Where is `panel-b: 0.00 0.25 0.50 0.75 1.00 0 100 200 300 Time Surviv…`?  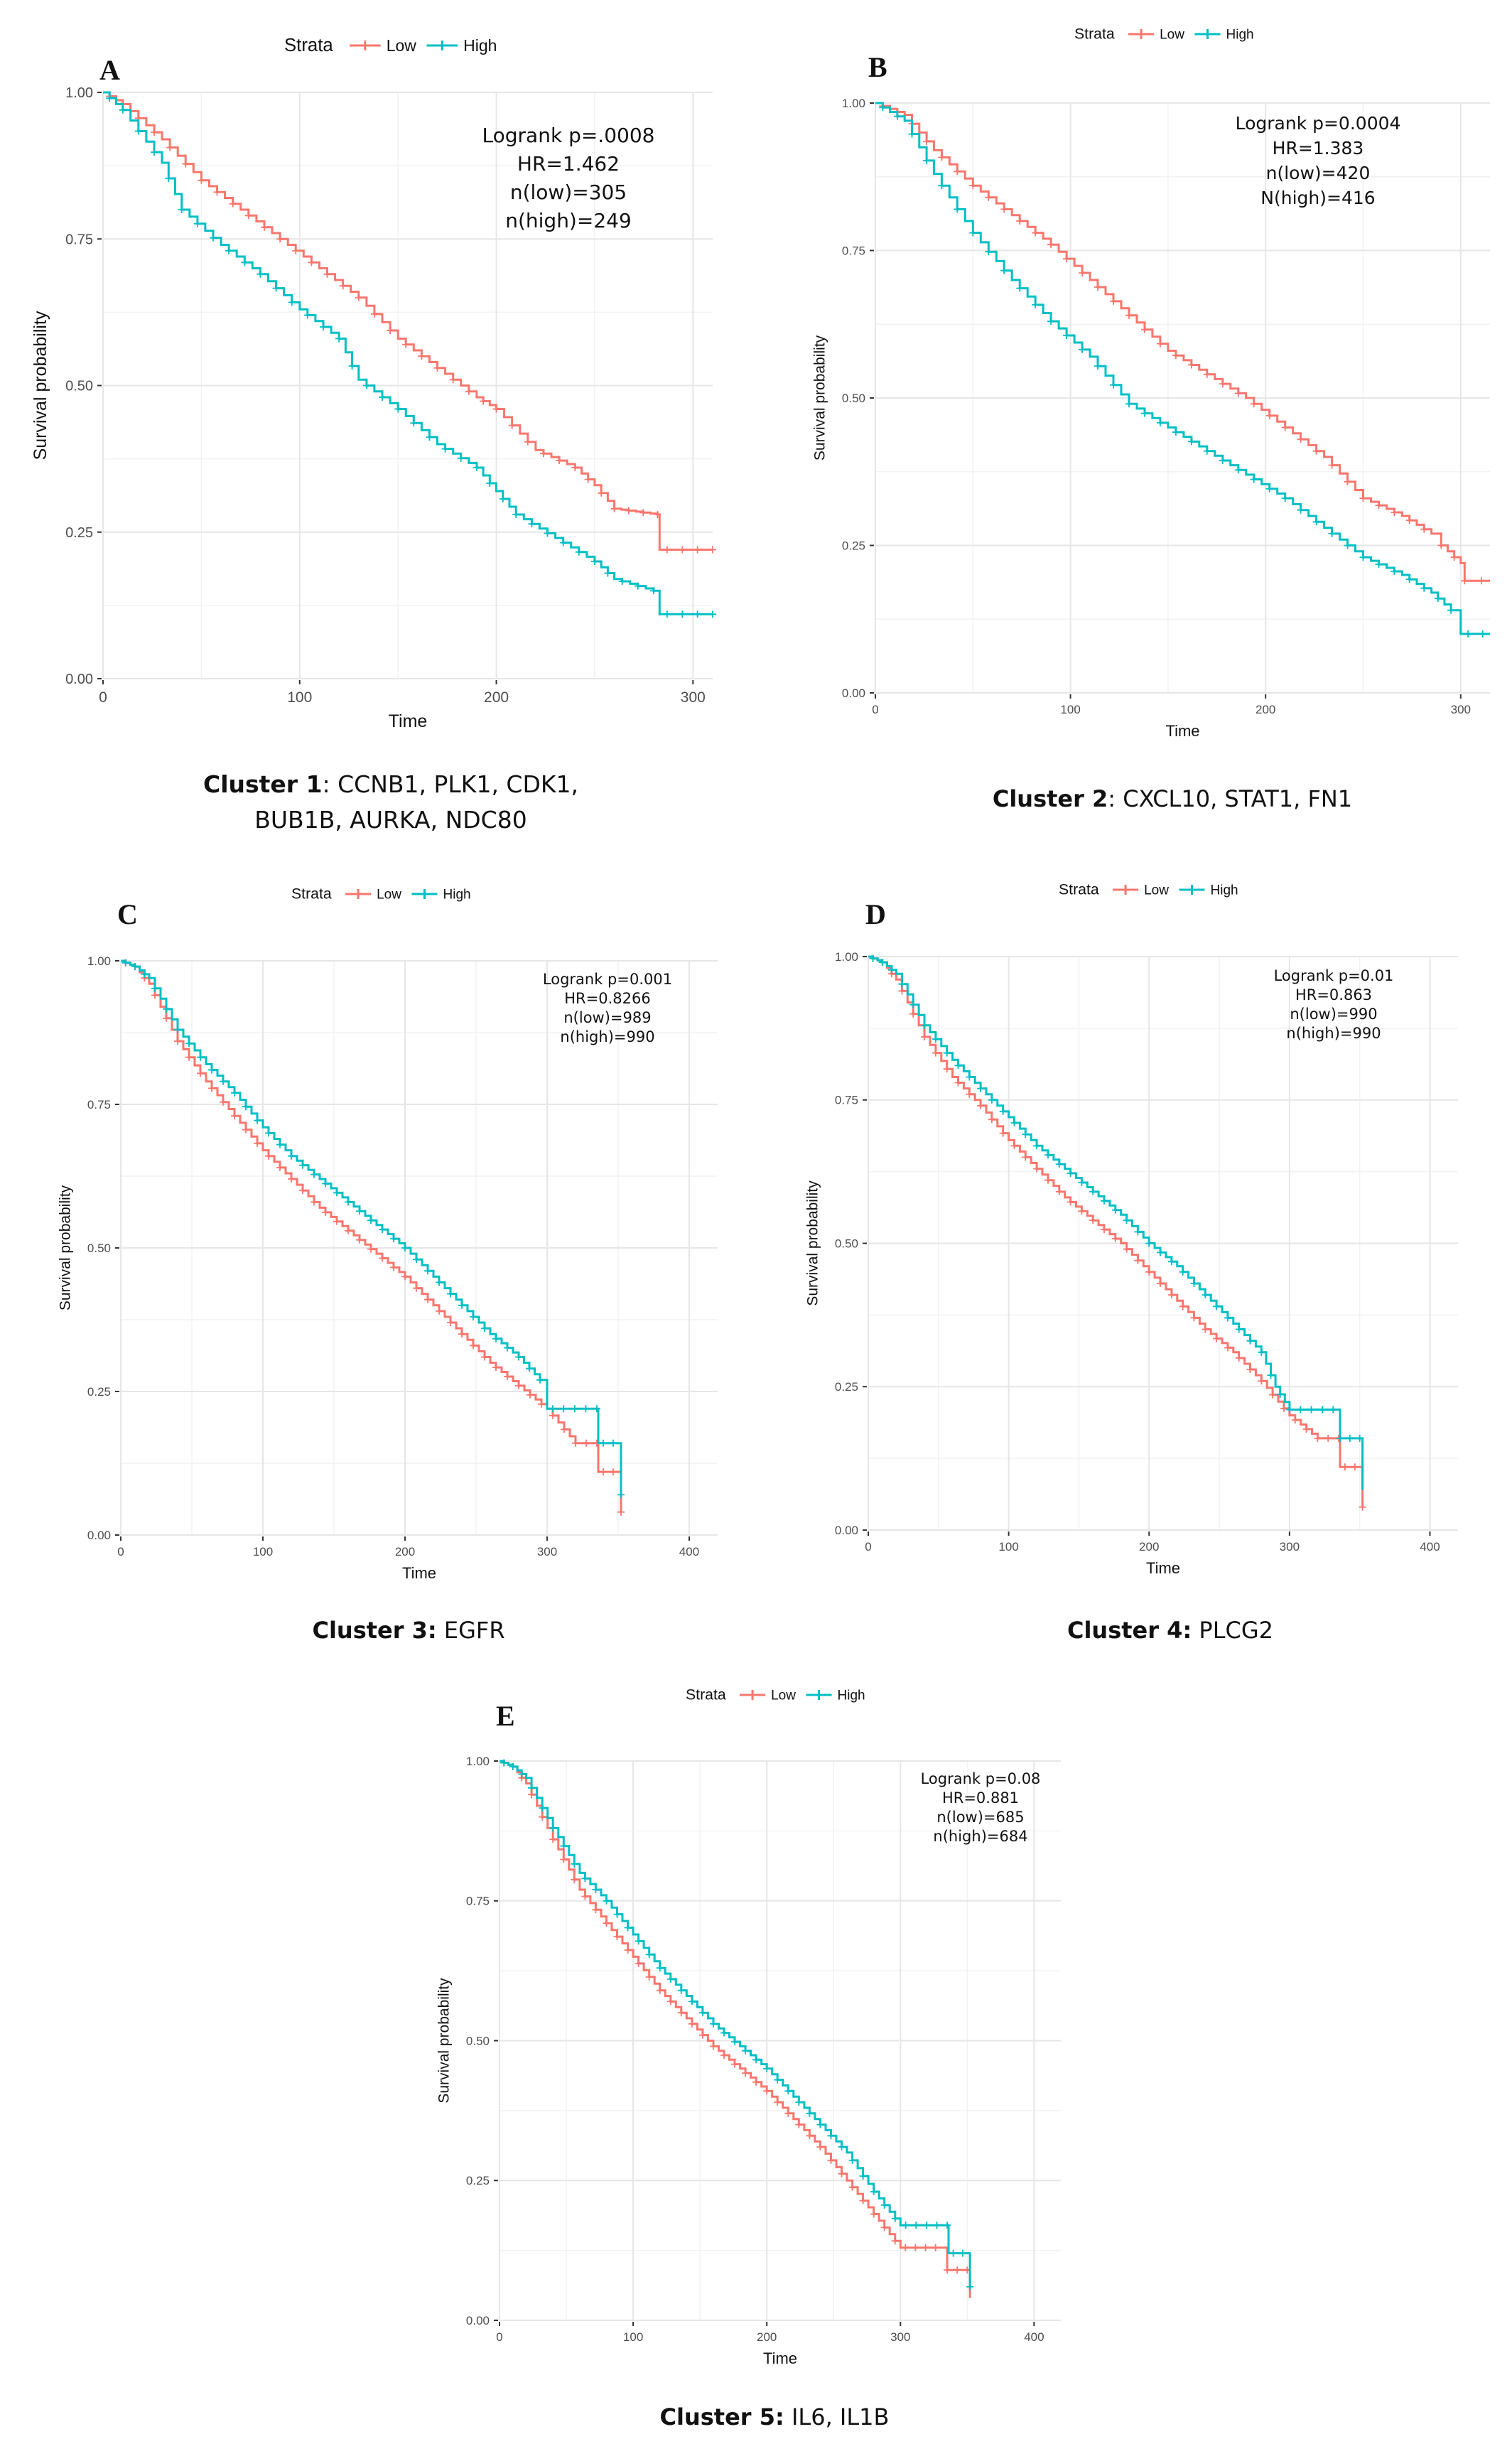 panel-b: 0.00 0.25 0.50 0.75 1.00 0 100 200 300 Time Surviv… is located at coordinates (1150, 419).